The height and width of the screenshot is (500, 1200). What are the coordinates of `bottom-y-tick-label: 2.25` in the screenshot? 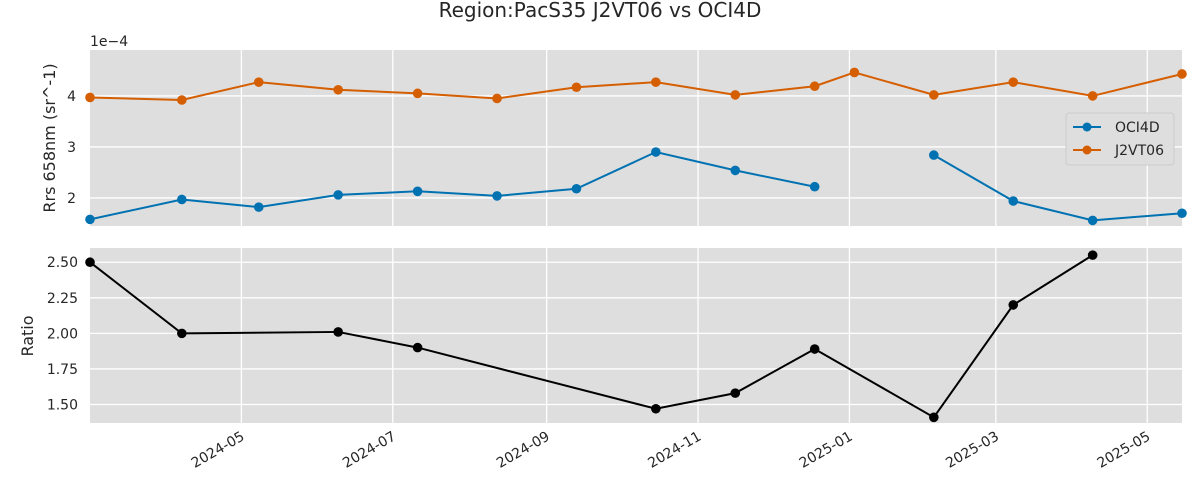 It's located at (62, 299).